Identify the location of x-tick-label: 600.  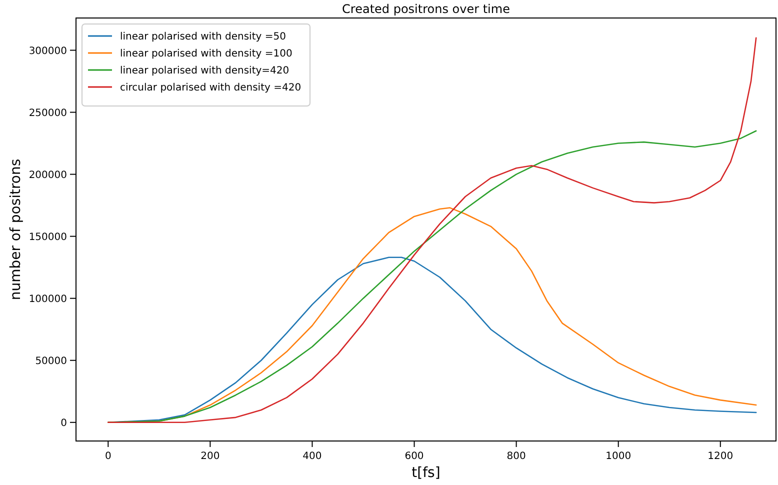
(414, 456).